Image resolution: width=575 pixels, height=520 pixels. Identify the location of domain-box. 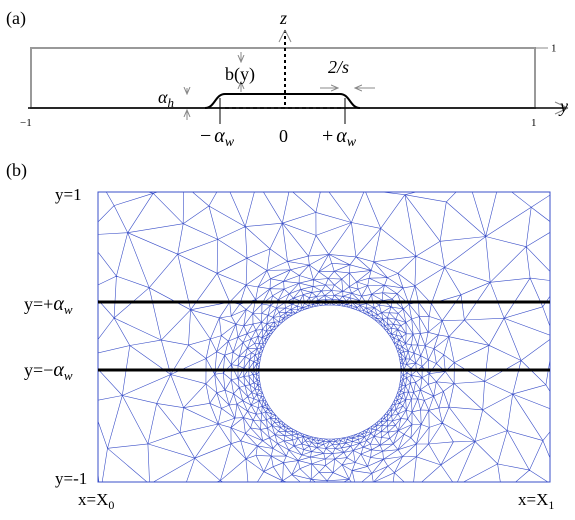
(283, 78).